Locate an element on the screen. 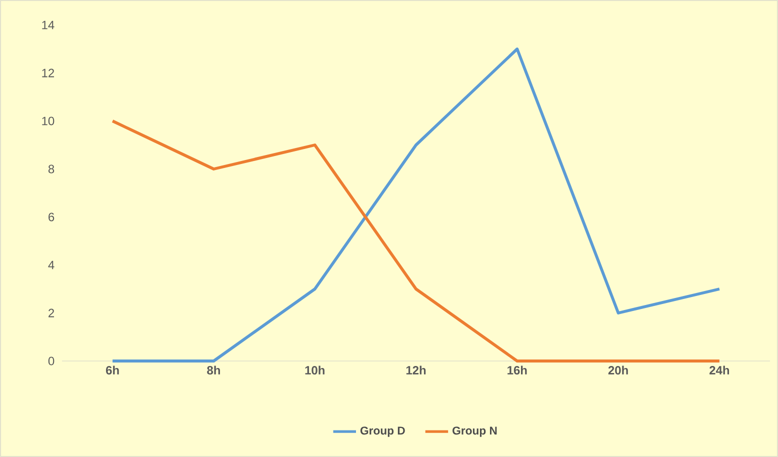 This screenshot has height=457, width=778. x-tick-label: 8h is located at coordinates (213, 370).